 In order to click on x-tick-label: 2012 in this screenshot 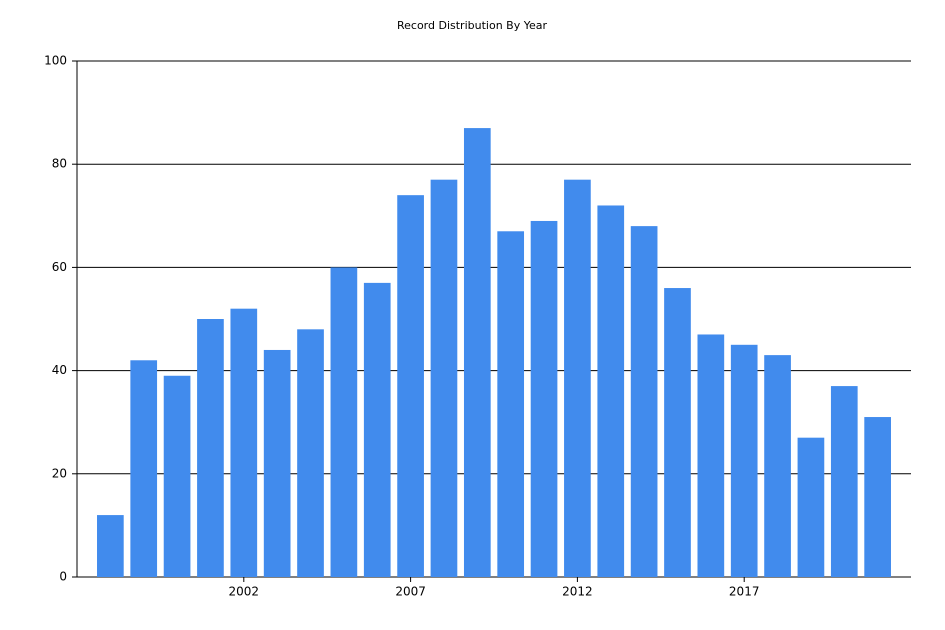, I will do `click(577, 592)`.